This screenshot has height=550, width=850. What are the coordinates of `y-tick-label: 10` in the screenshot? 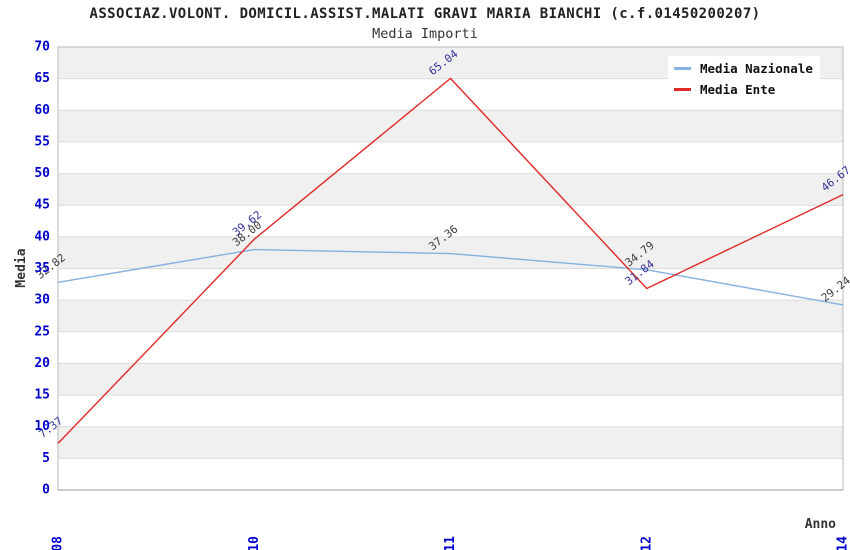 It's located at (42, 426).